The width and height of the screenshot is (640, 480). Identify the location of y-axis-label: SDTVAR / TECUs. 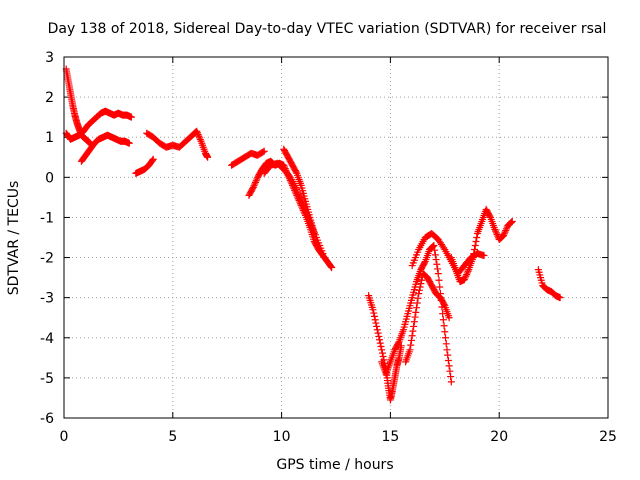
(14, 238).